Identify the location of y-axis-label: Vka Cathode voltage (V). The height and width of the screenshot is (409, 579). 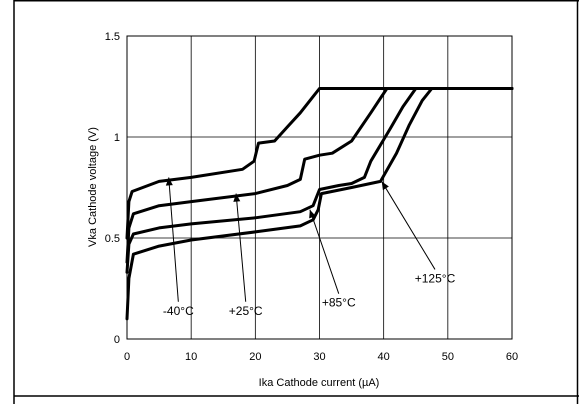
(93, 187).